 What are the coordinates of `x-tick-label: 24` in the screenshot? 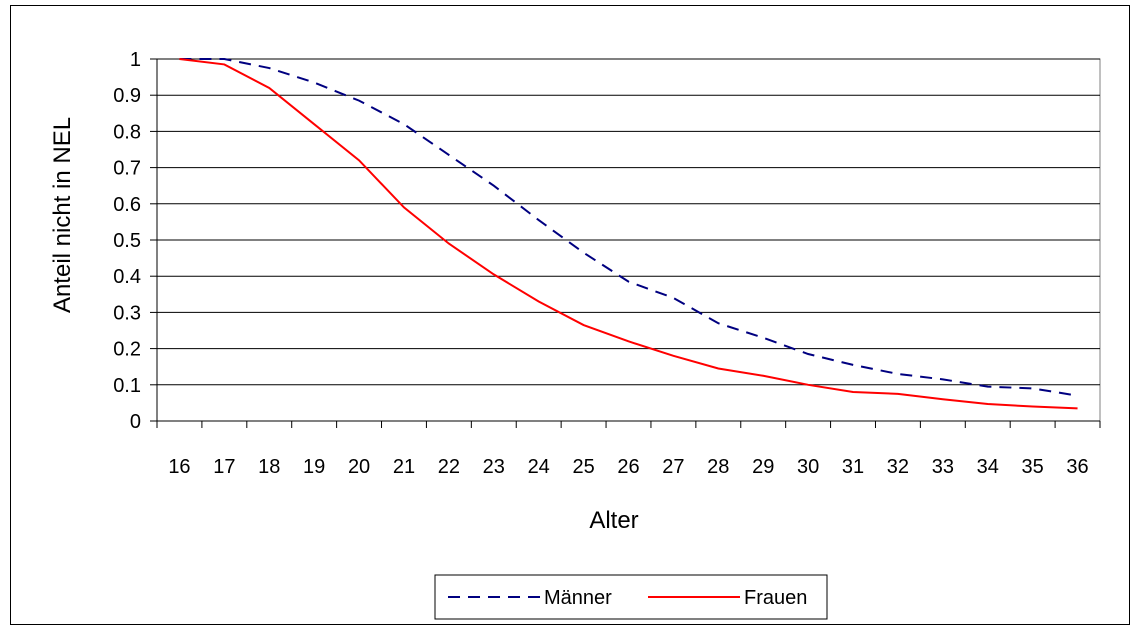 It's located at (539, 467).